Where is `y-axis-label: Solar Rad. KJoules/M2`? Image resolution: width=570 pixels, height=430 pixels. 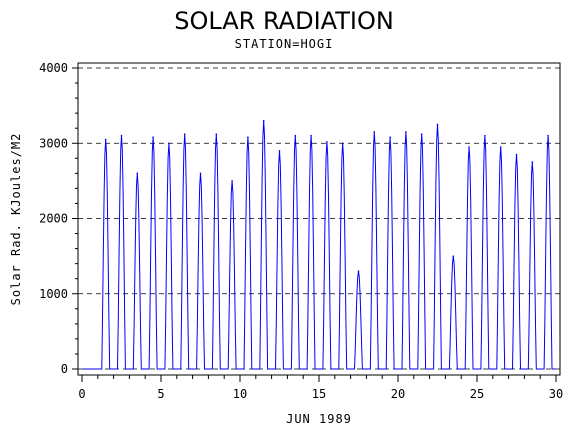
y-axis-label: Solar Rad. KJoules/M2 is located at coordinates (16, 219).